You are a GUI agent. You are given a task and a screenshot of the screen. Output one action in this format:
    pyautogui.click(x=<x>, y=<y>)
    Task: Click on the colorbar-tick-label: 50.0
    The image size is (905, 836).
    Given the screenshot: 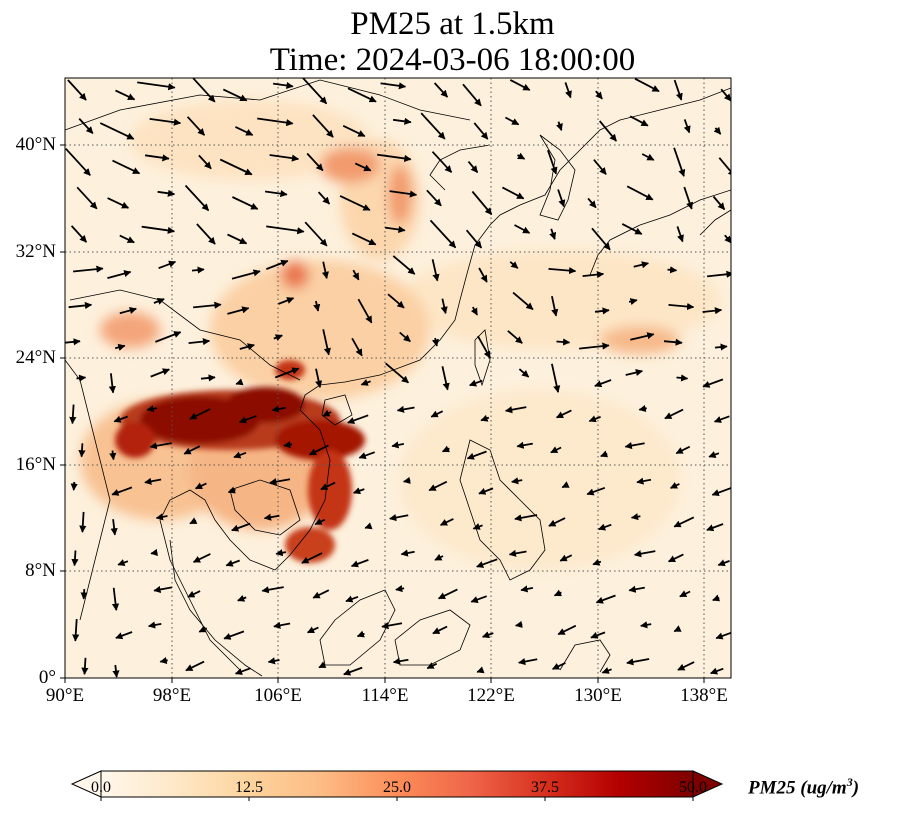 What is the action you would take?
    pyautogui.click(x=693, y=787)
    